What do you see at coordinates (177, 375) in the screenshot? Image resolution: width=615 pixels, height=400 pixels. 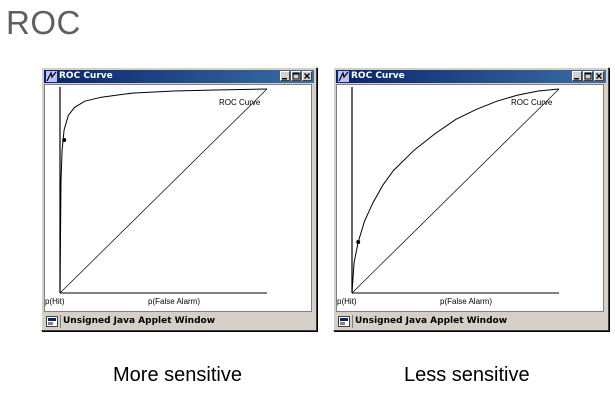 I see `caption-more-sensitive: More sensitive` at bounding box center [177, 375].